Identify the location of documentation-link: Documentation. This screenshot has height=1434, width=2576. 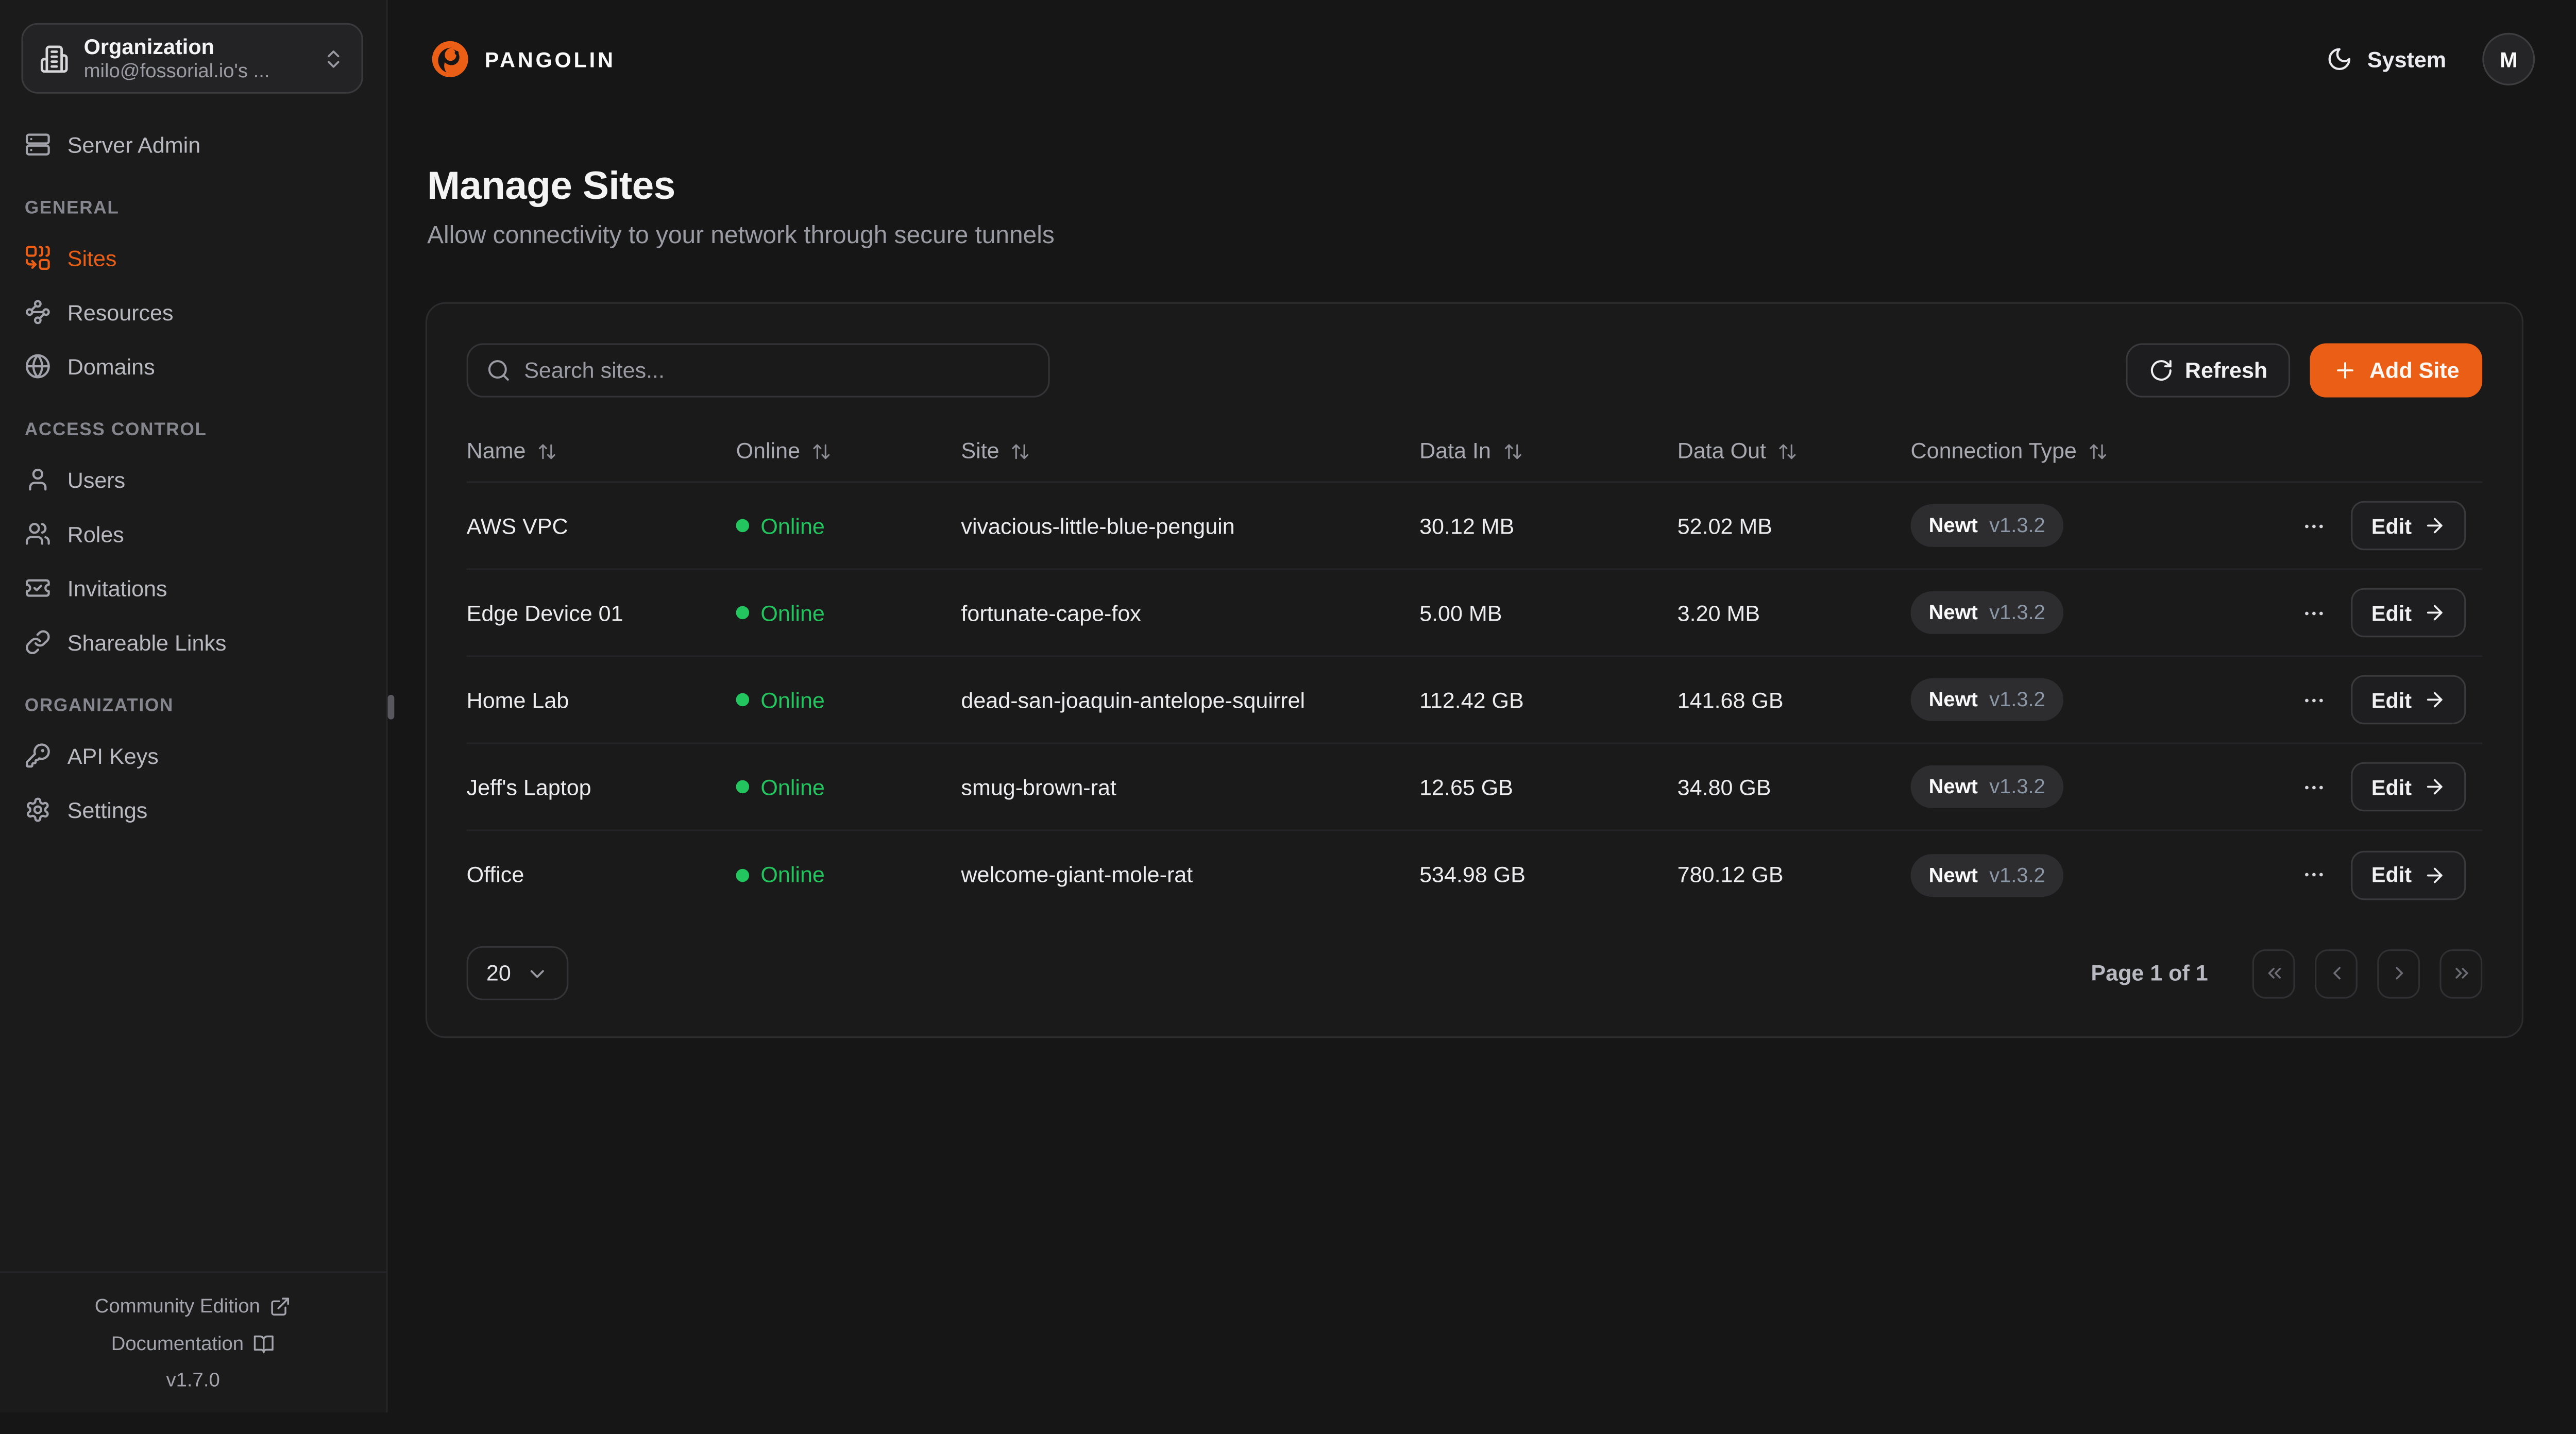
(193, 1343).